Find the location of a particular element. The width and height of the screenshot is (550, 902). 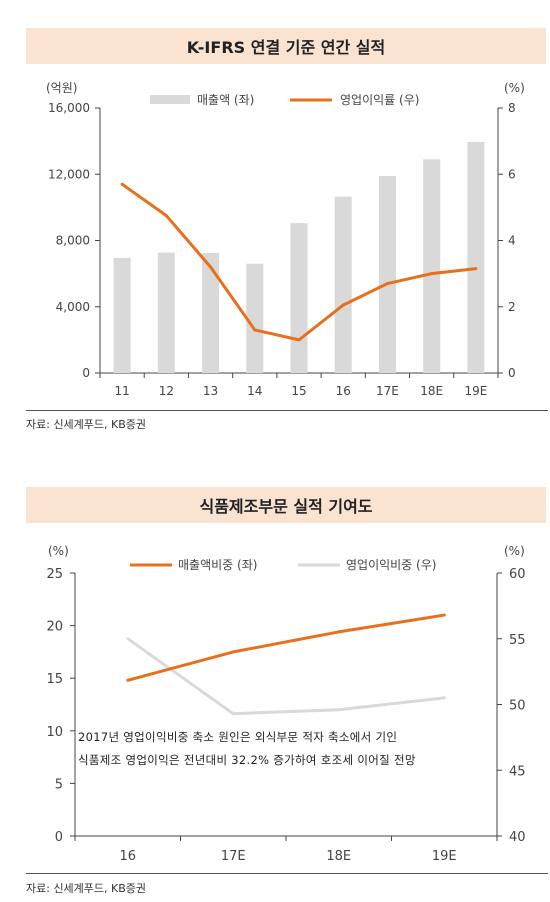

left-tick-label: 25 is located at coordinates (54, 574).